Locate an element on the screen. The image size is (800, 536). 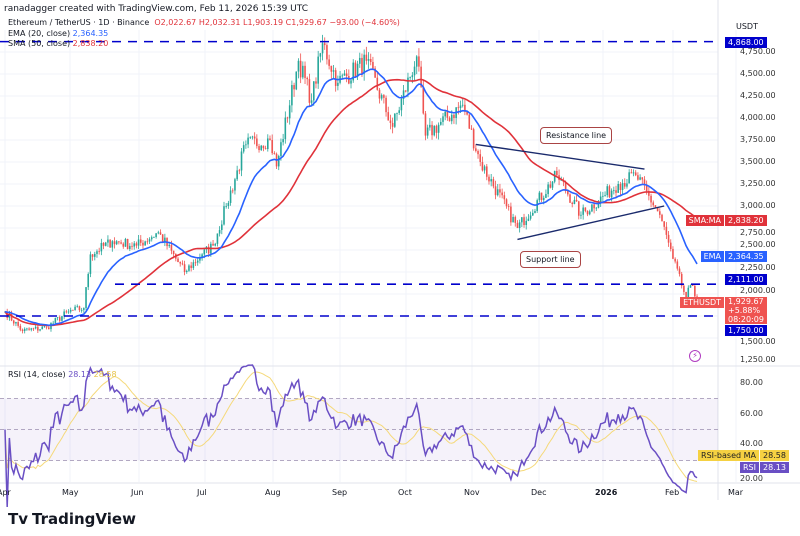
high-value: H2,032.31 is located at coordinates (219, 22).